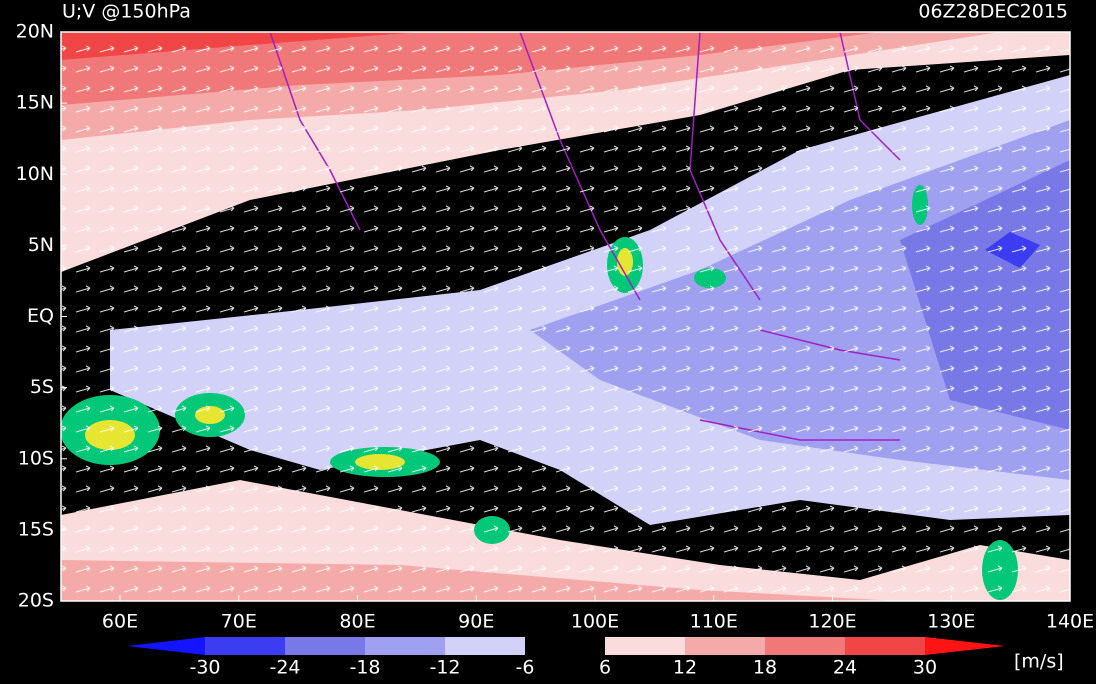 This screenshot has width=1096, height=684. I want to click on colorbar-unit: [m/s], so click(1039, 662).